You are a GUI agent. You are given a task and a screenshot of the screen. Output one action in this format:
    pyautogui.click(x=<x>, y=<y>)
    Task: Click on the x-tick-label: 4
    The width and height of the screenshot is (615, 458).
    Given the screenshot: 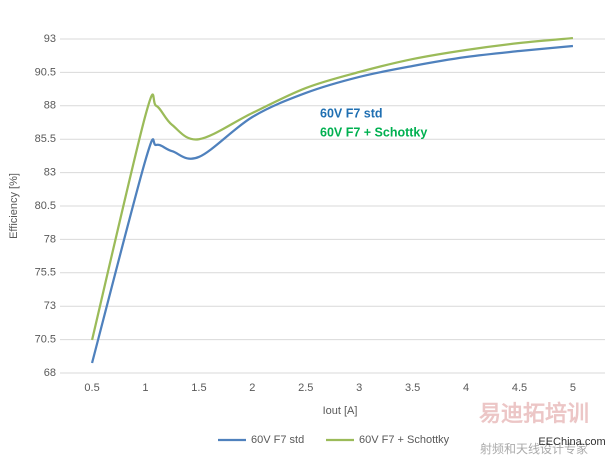 What is the action you would take?
    pyautogui.click(x=466, y=388)
    